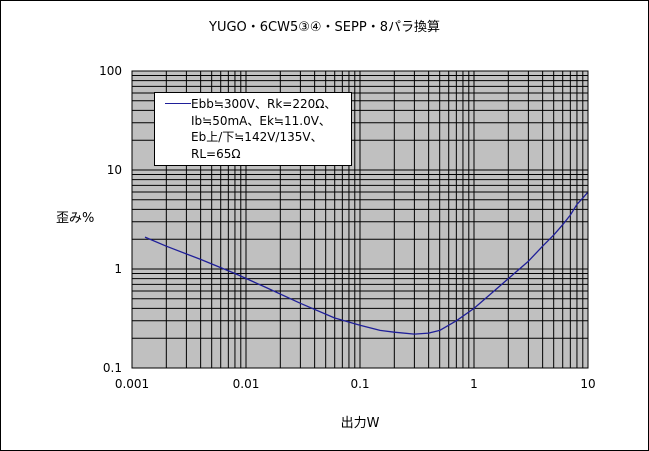 This screenshot has width=649, height=451. I want to click on y-tick-label: 10, so click(114, 170).